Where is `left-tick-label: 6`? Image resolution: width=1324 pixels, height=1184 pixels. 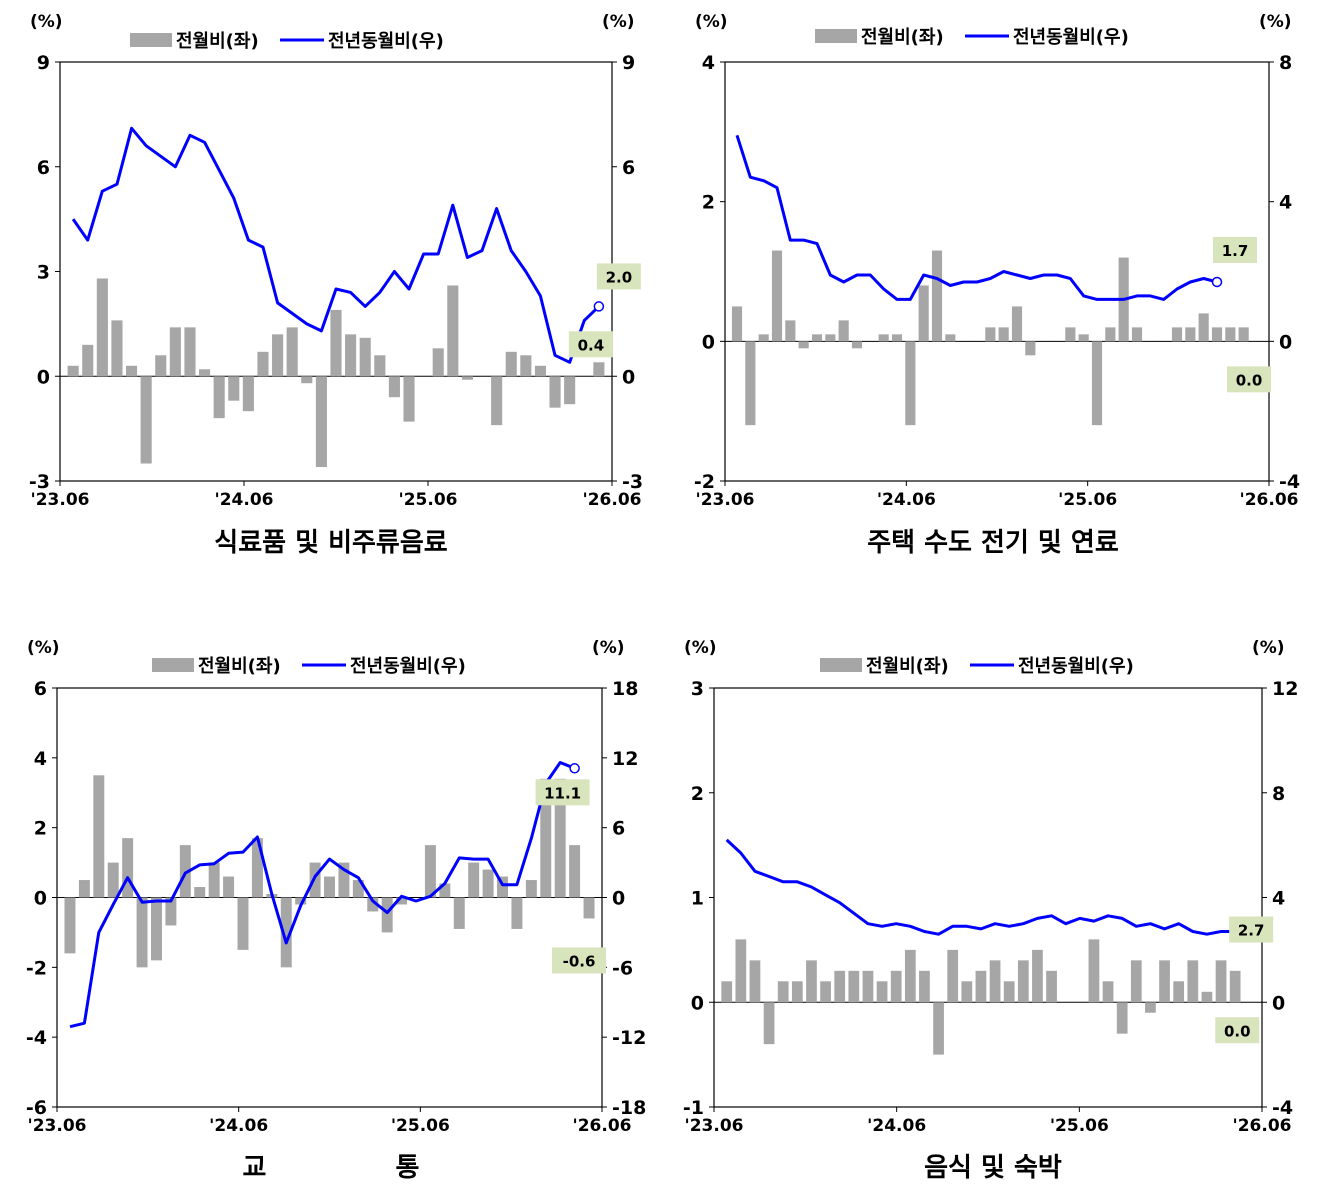
left-tick-label: 6 is located at coordinates (40, 689).